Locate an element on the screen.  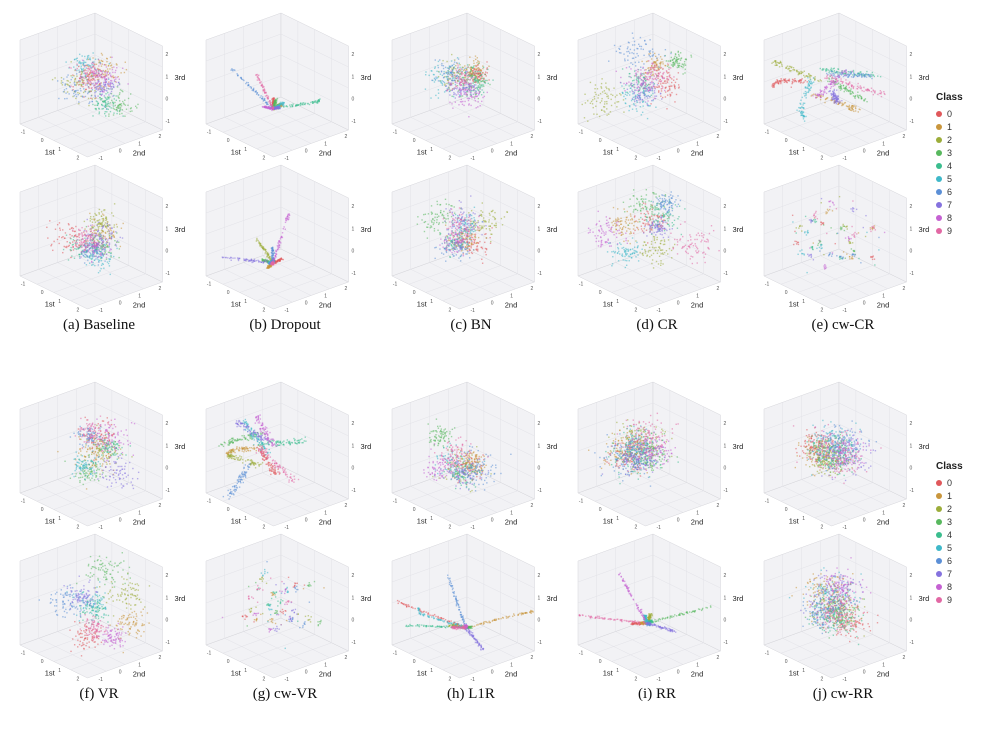
method-column: (h) L1R is located at coordinates (471, 543).